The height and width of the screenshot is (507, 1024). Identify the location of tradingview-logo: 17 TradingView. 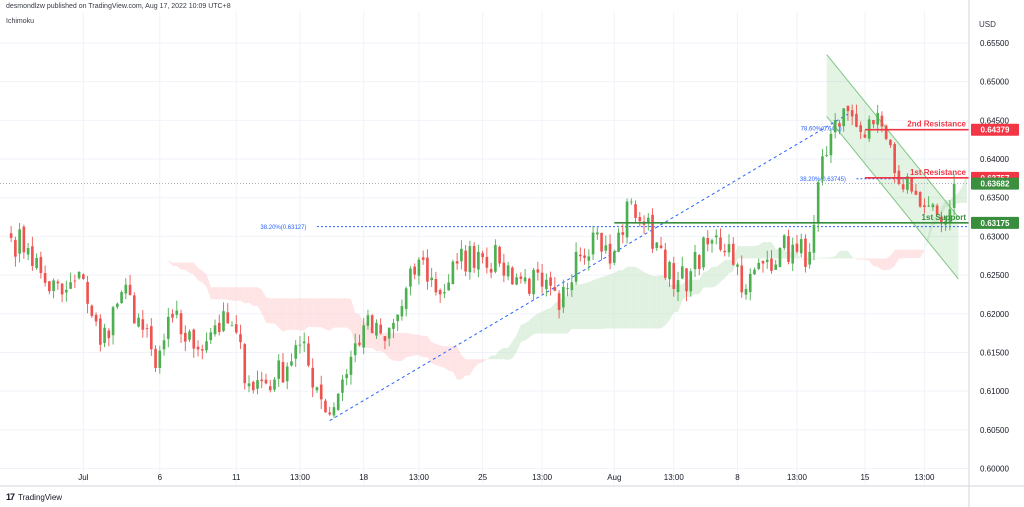
(34, 497).